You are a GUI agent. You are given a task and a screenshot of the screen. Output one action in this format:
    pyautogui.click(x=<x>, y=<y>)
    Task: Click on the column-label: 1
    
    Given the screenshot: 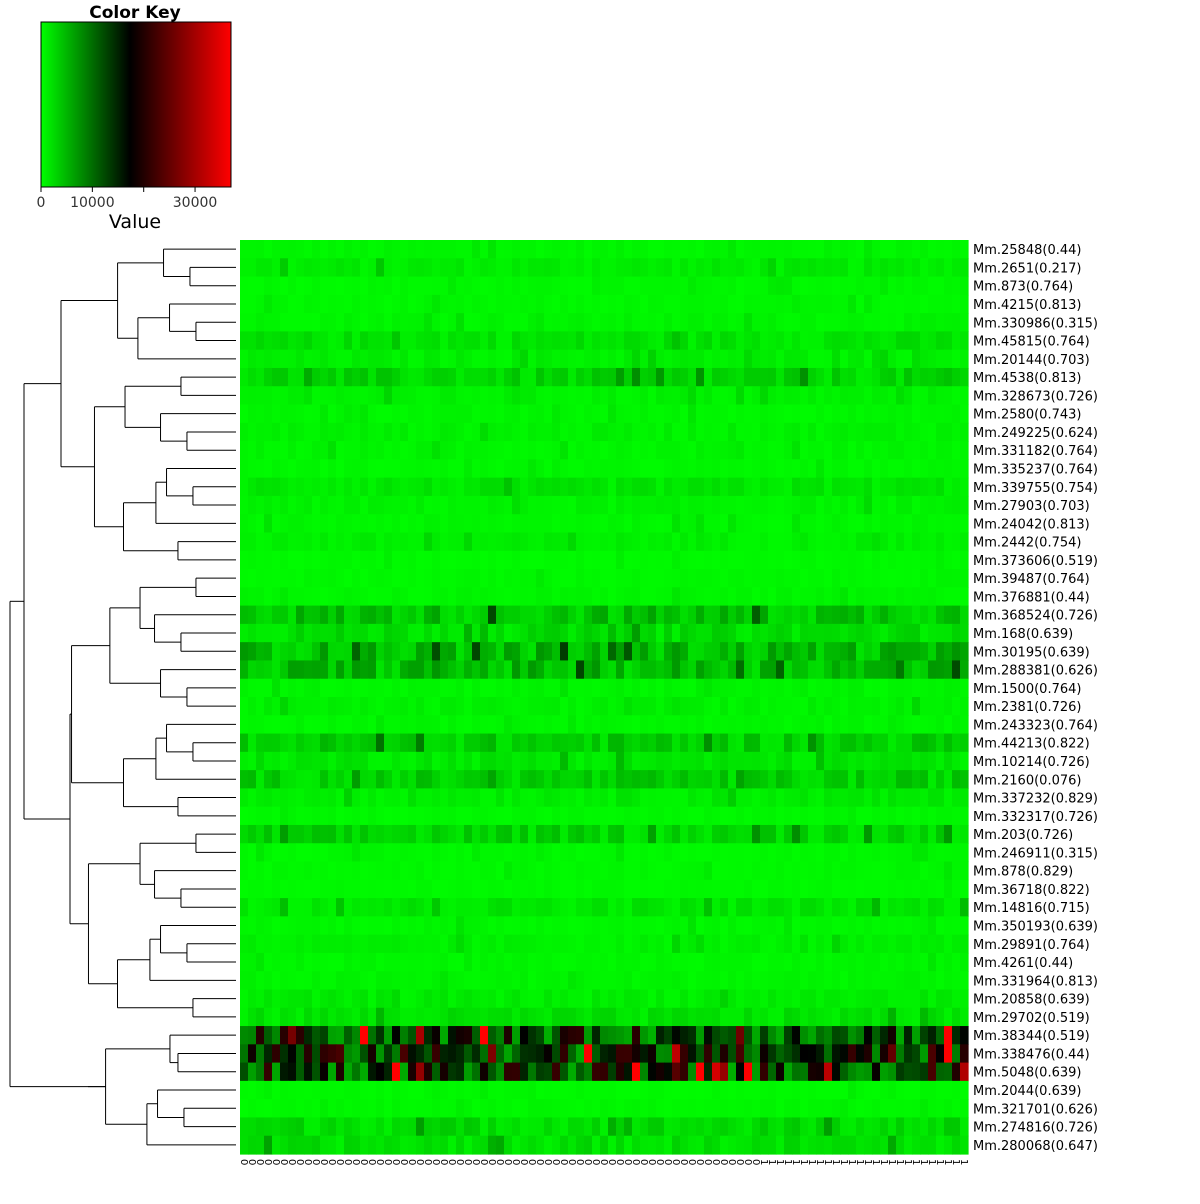 What is the action you would take?
    pyautogui.click(x=907, y=1162)
    